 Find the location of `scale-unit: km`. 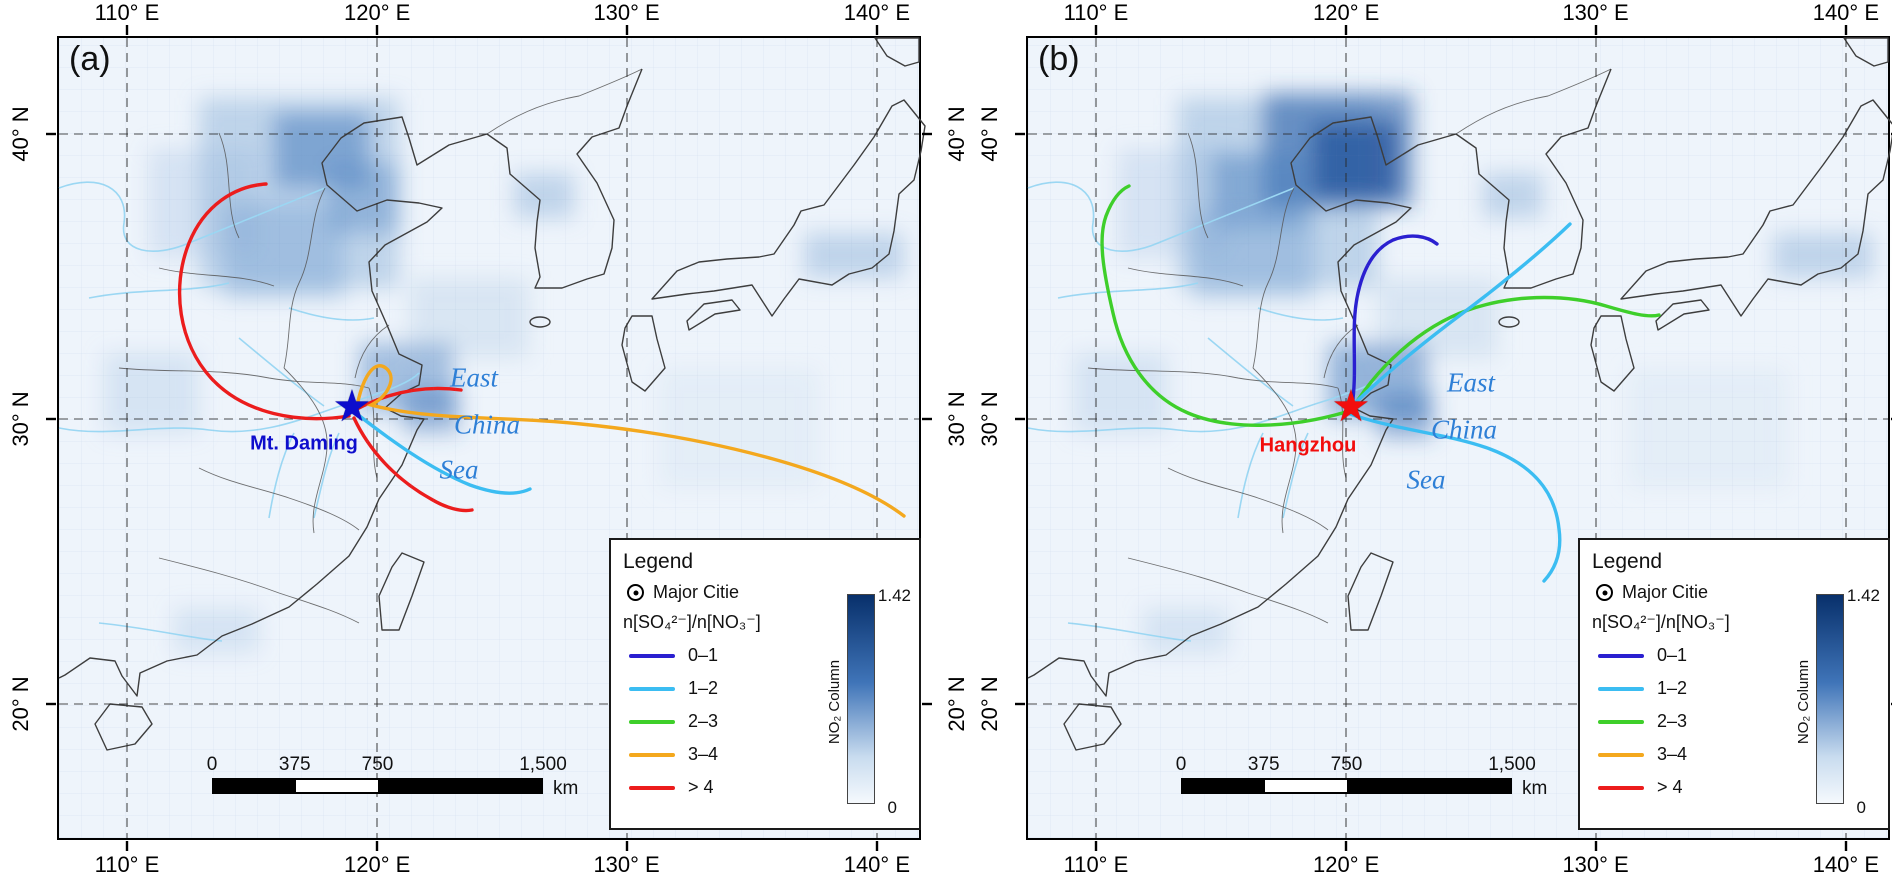

scale-unit: km is located at coordinates (566, 788).